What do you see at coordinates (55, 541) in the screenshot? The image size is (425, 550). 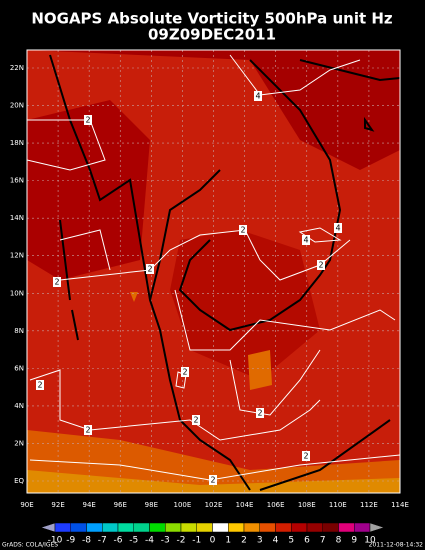 I see `colorbar-label: -10` at bounding box center [55, 541].